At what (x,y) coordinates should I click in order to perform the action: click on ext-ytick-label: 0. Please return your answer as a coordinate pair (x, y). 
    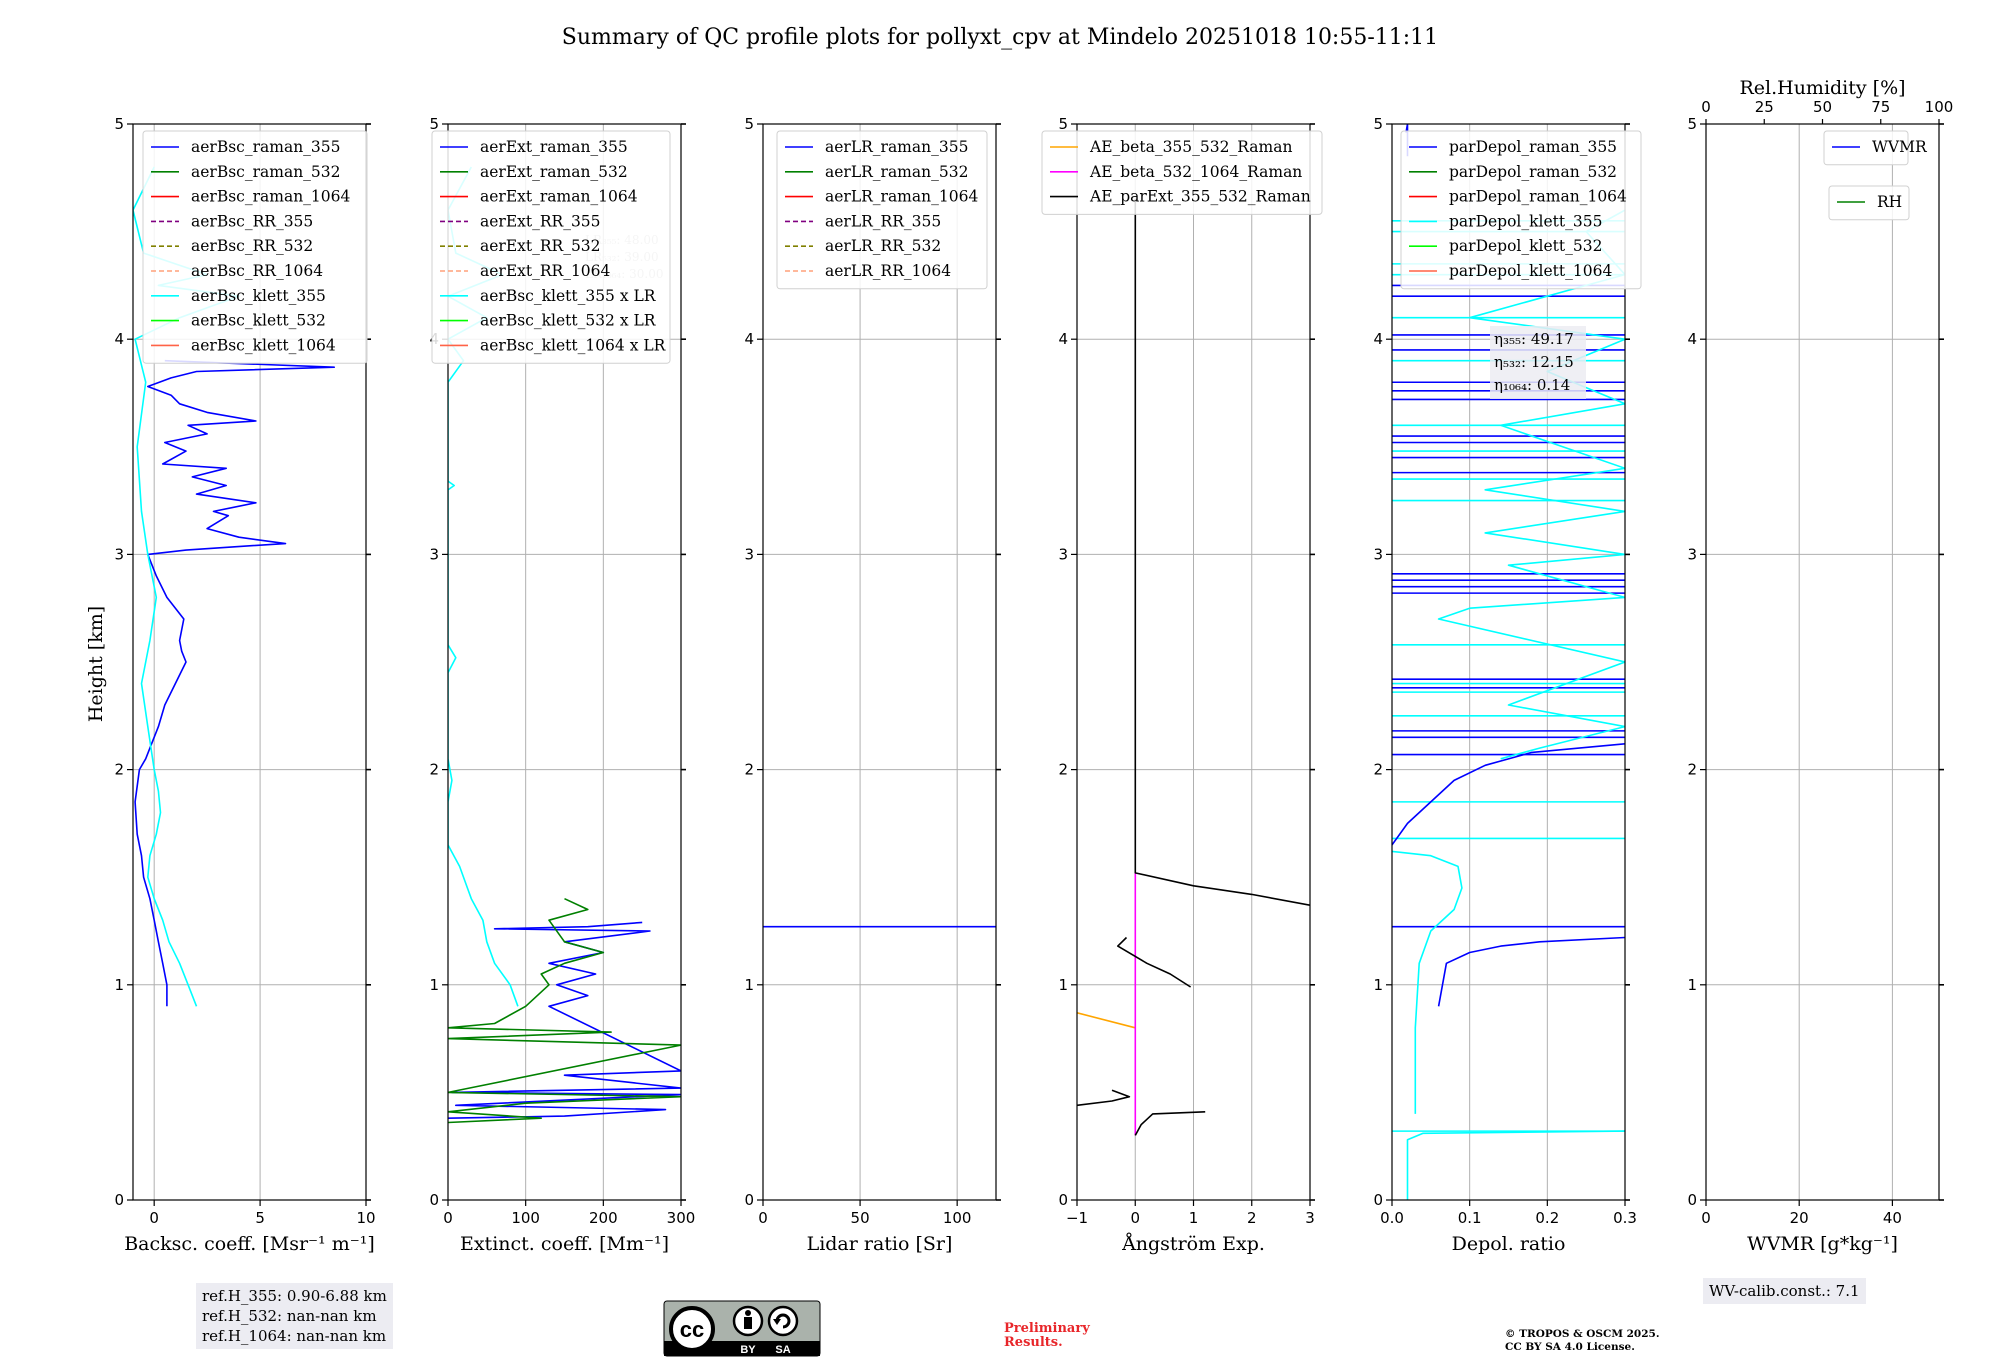
    Looking at the image, I should click on (434, 1200).